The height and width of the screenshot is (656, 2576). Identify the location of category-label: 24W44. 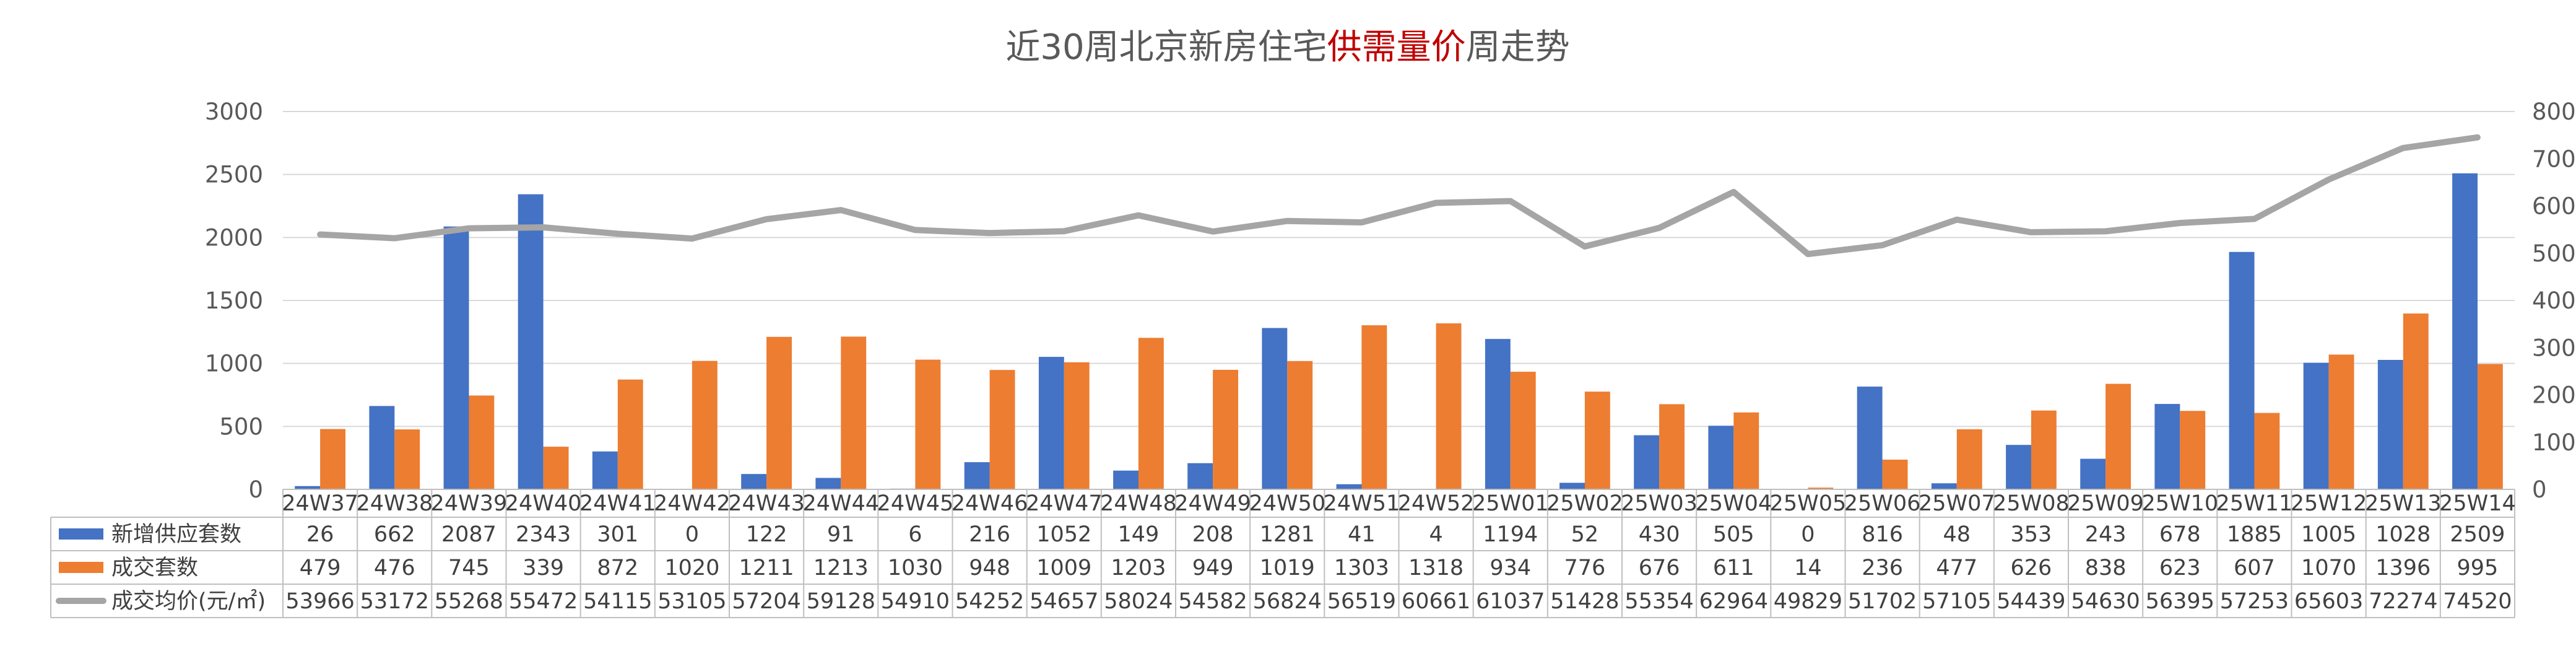
(840, 503).